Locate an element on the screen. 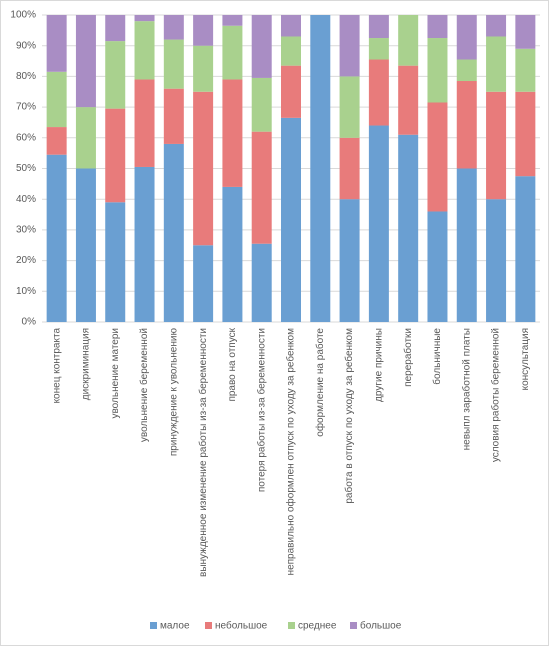  y-tick-label: 80% is located at coordinates (26, 76).